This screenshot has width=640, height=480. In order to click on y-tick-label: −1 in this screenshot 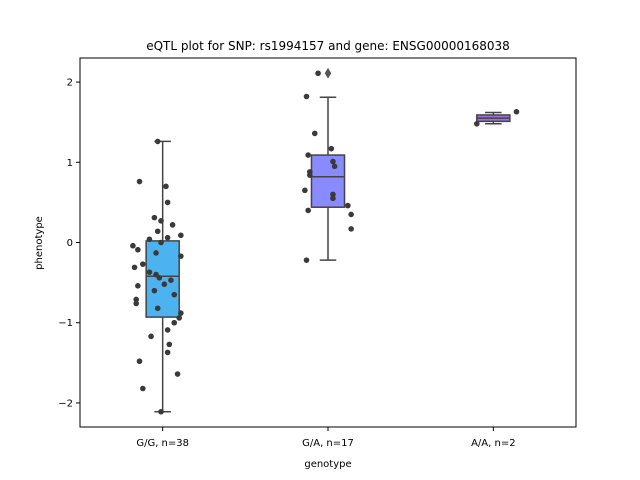, I will do `click(65, 323)`.